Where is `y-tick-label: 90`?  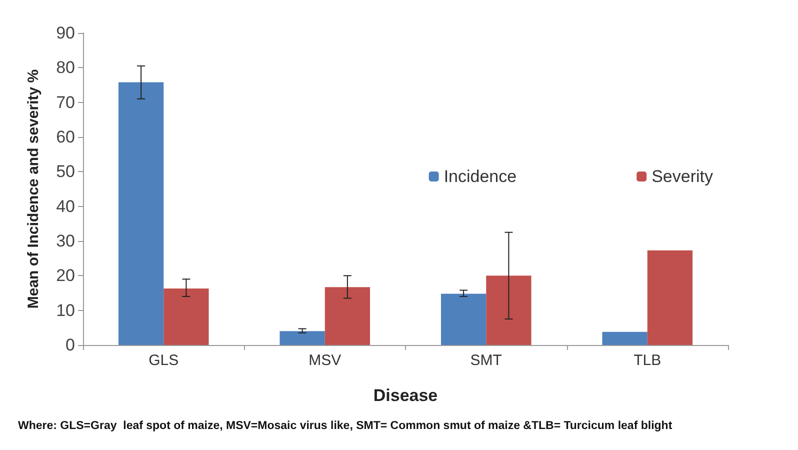
y-tick-label: 90 is located at coordinates (65, 33).